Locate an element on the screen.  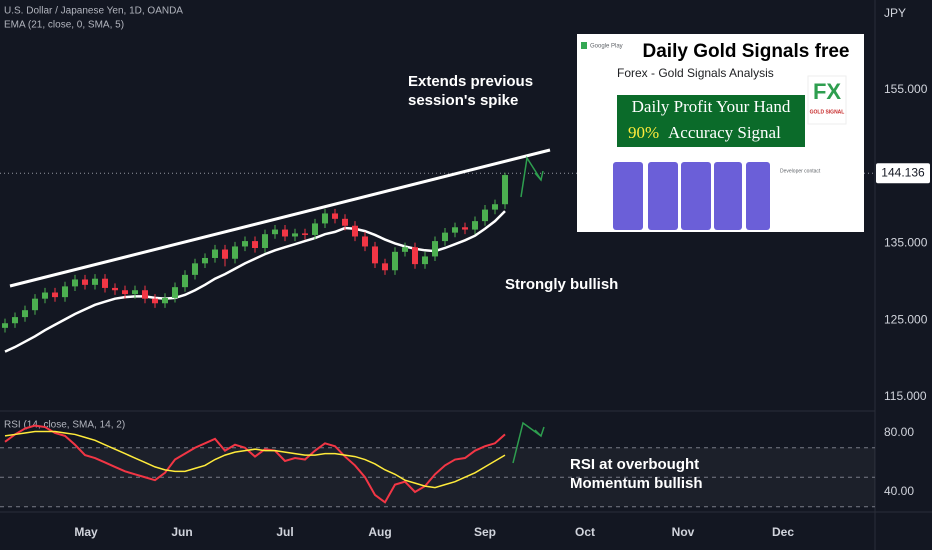
rsi-label: RSI (14, close, SMA, 14, 2) is located at coordinates (64, 425).